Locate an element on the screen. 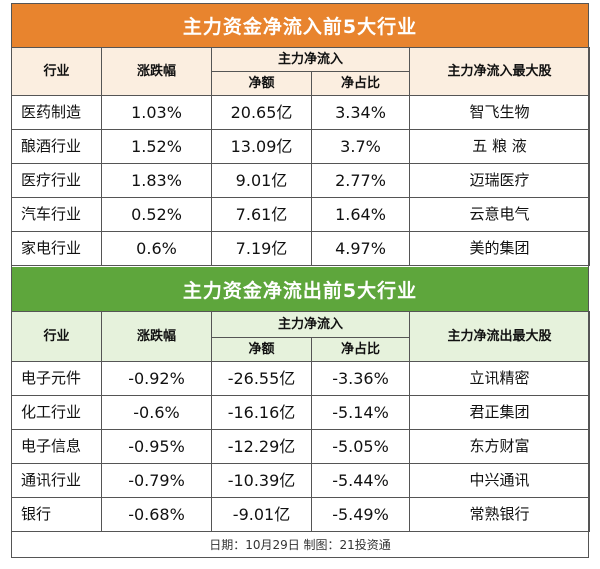 The width and height of the screenshot is (600, 569). change-cell: 0.6% is located at coordinates (156, 248).